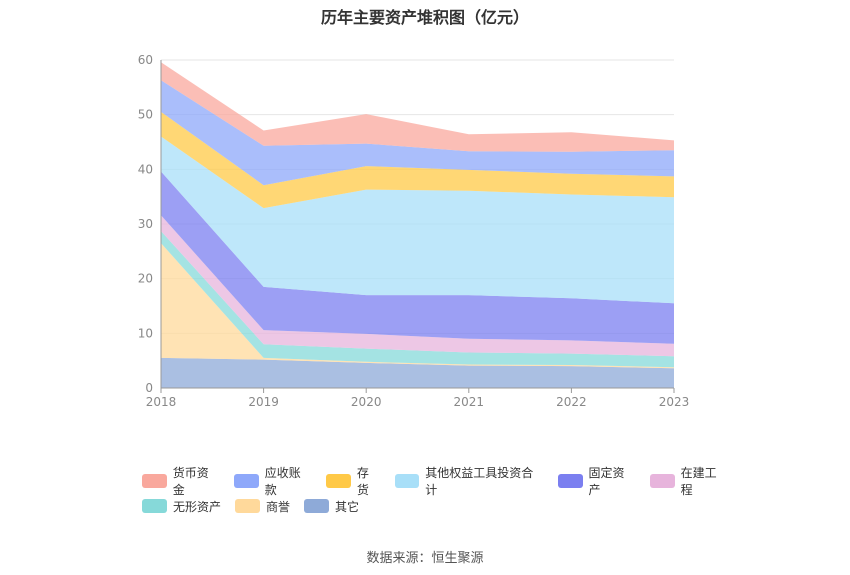 This screenshot has height=575, width=850. Describe the element at coordinates (698, 481) in the screenshot. I see `legend-label: 在建工程` at that location.